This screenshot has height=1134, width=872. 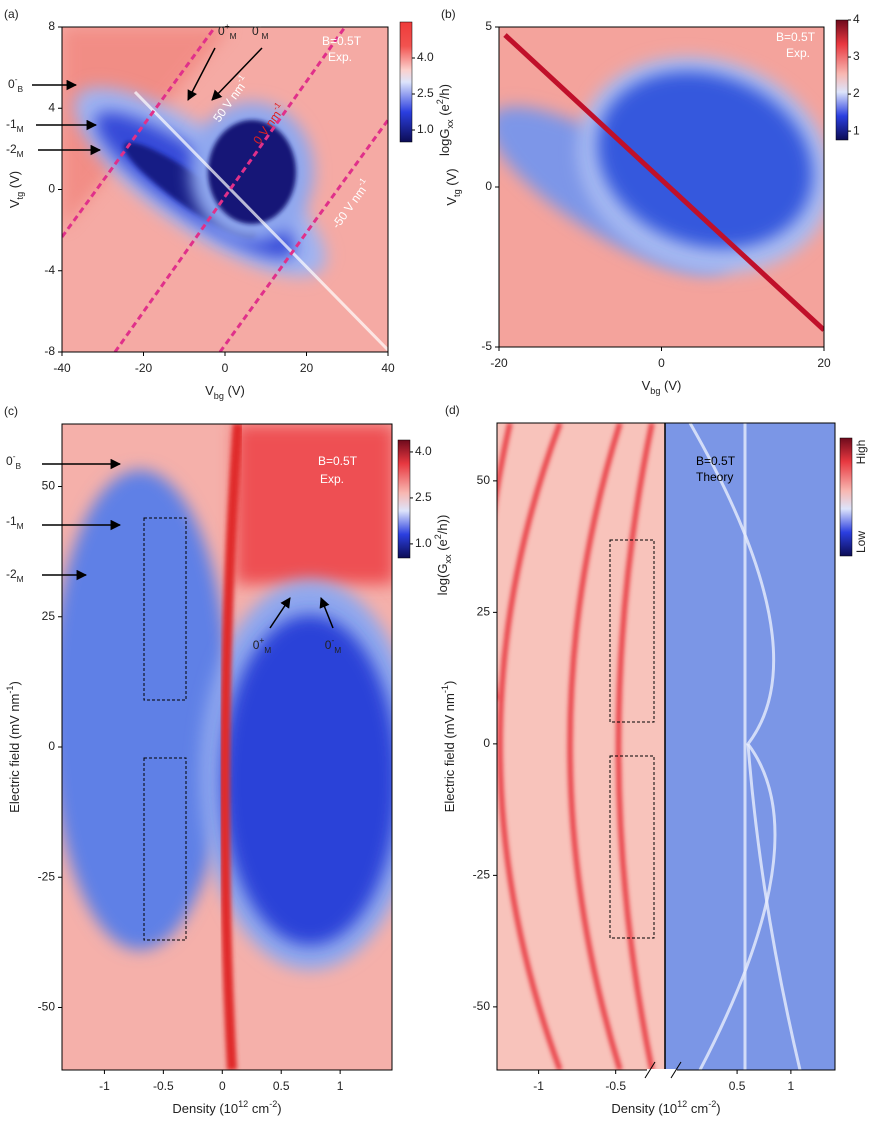 What do you see at coordinates (163, 1086) in the screenshot?
I see `x-tick-label: -0.5` at bounding box center [163, 1086].